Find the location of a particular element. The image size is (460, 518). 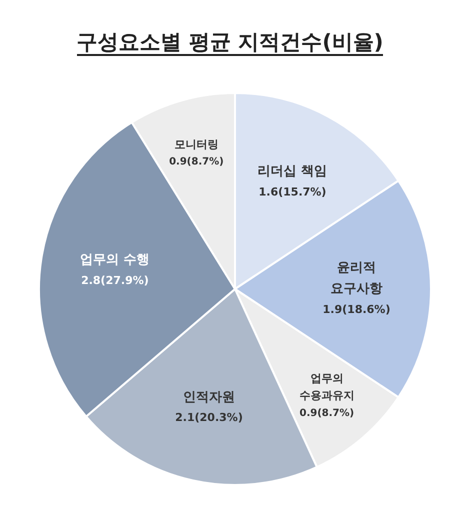

data-label: 2.1(20.3%) is located at coordinates (209, 417).